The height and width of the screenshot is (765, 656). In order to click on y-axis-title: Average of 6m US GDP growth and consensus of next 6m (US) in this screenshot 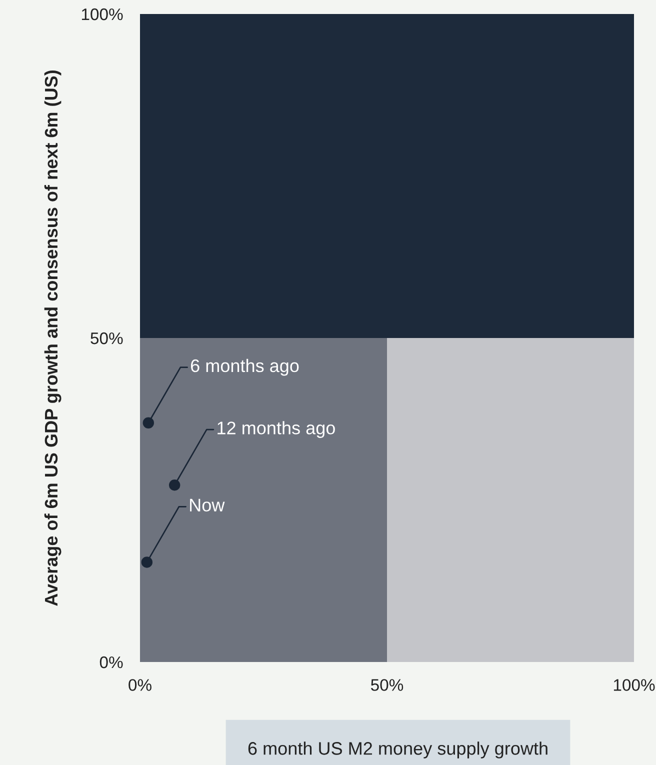, I will do `click(53, 338)`.